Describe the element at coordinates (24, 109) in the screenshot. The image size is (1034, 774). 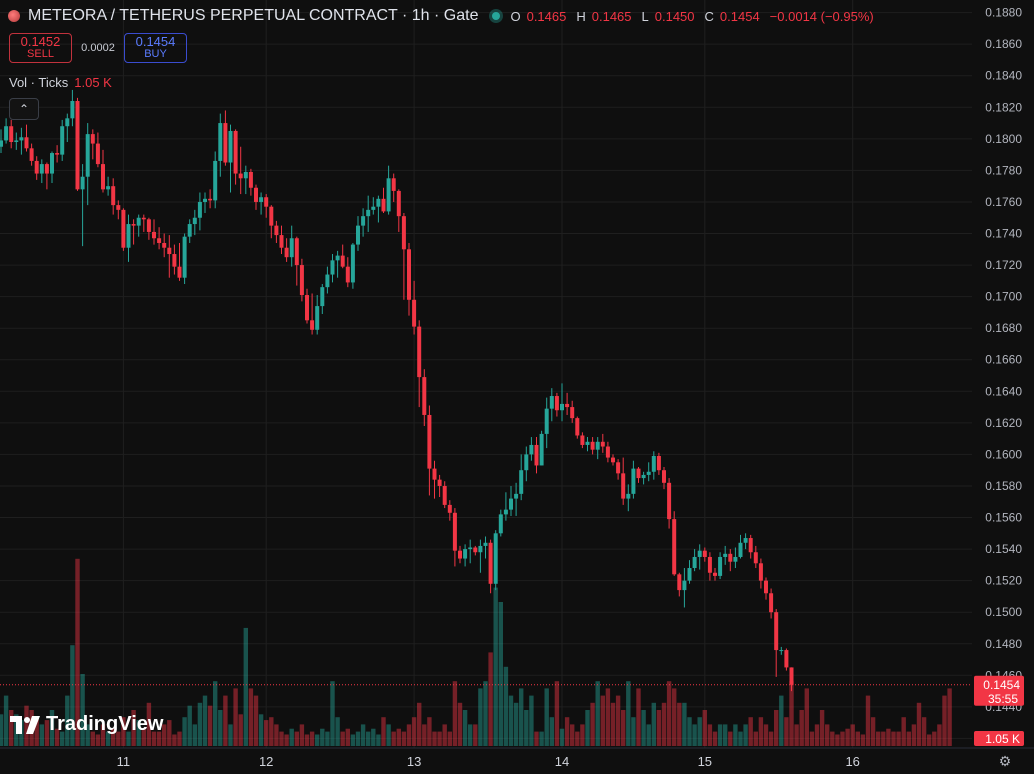
I see `collapse-legend-button: ⌃` at that location.